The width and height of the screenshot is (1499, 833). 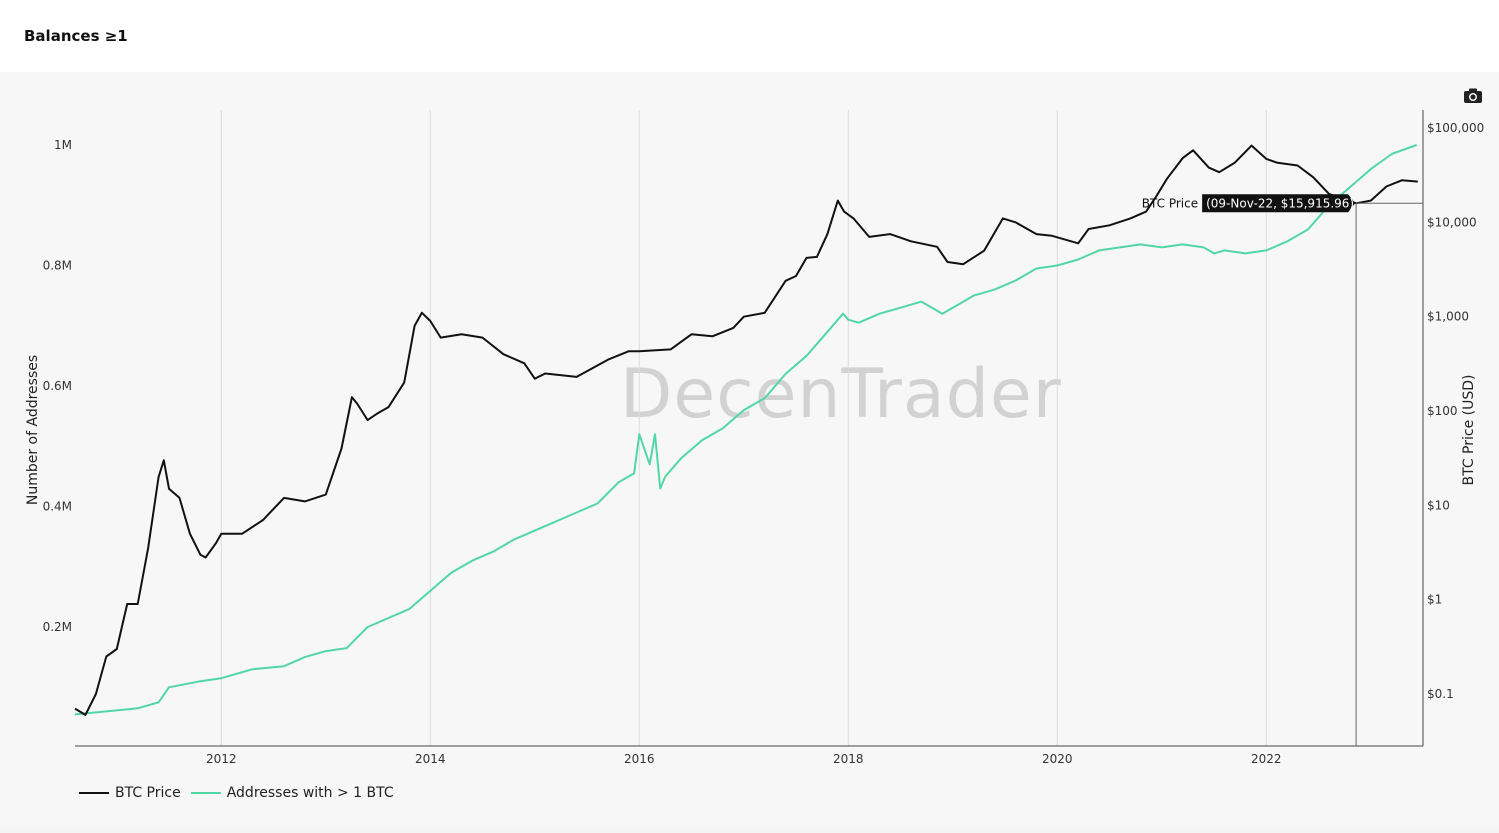 I want to click on y-tick-label: 0.8M, so click(x=57, y=266).